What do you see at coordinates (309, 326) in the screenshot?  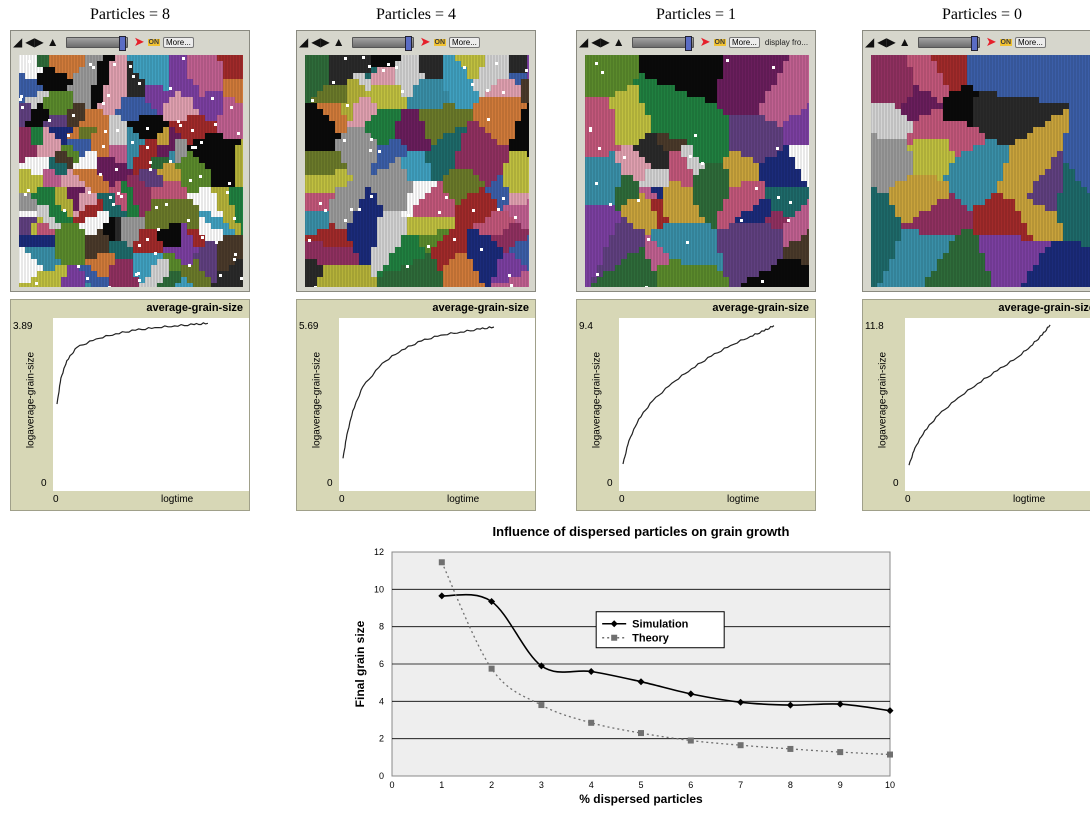 I see `plot-y-max: 5.69` at bounding box center [309, 326].